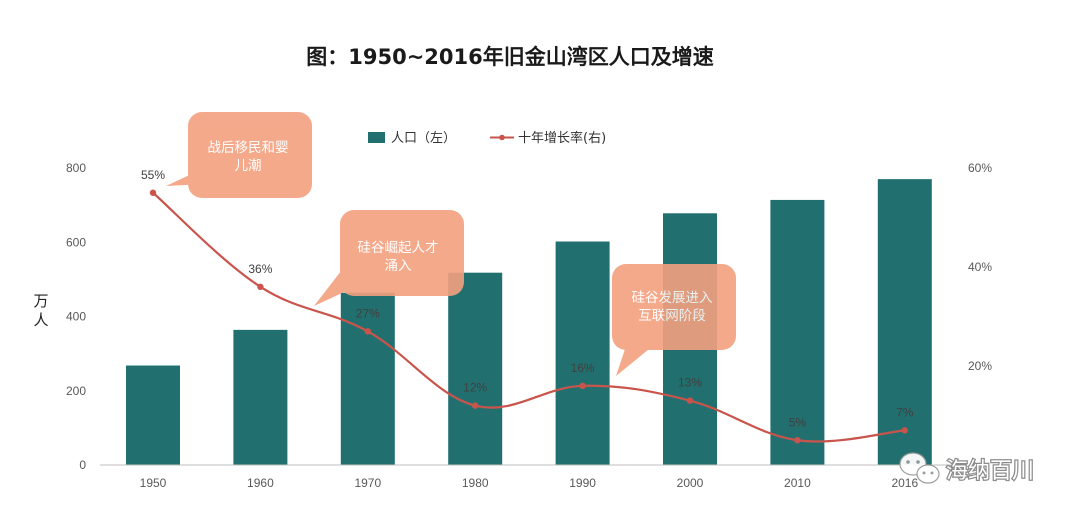  Describe the element at coordinates (153, 415) in the screenshot. I see `bar-1950` at that location.